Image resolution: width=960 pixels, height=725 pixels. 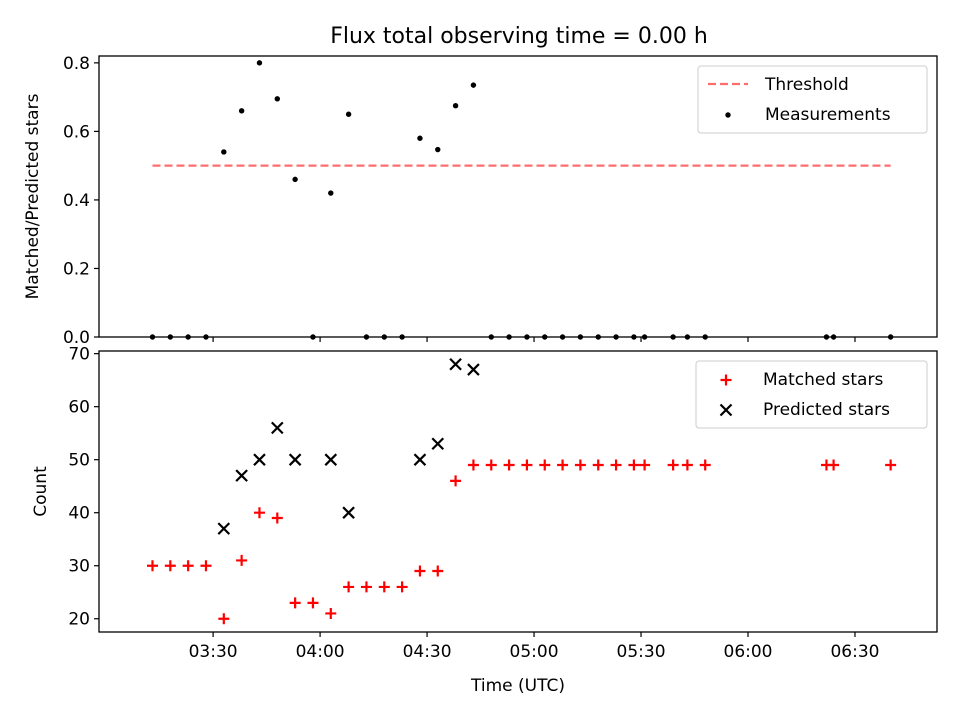 What do you see at coordinates (76, 269) in the screenshot?
I see `y-tick-label: 0.2` at bounding box center [76, 269].